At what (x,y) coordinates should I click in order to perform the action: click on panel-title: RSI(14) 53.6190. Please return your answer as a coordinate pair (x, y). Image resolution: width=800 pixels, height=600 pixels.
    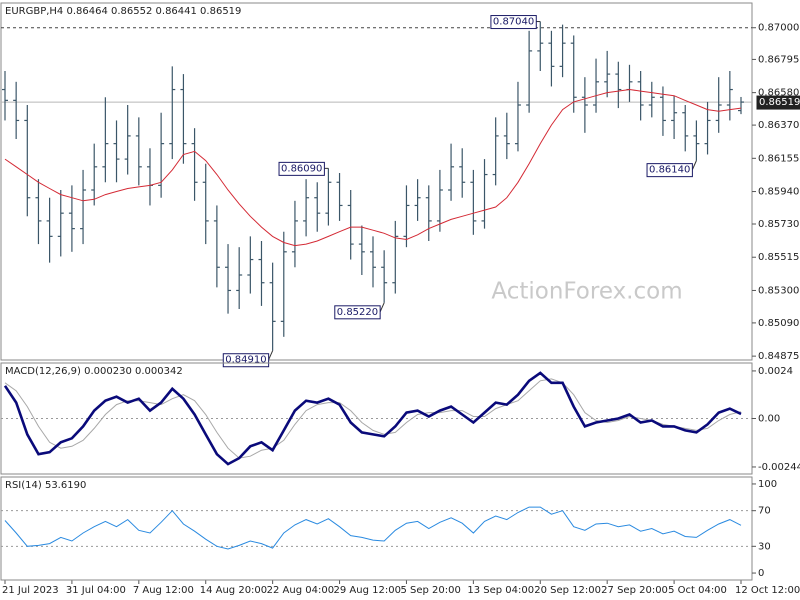
    Looking at the image, I should click on (45, 485).